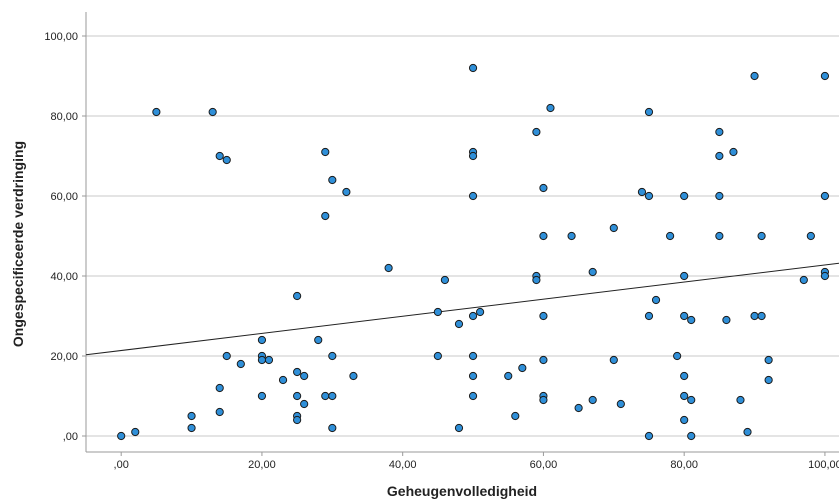  Describe the element at coordinates (262, 465) in the screenshot. I see `x-tick-label-1: 20,00` at that location.